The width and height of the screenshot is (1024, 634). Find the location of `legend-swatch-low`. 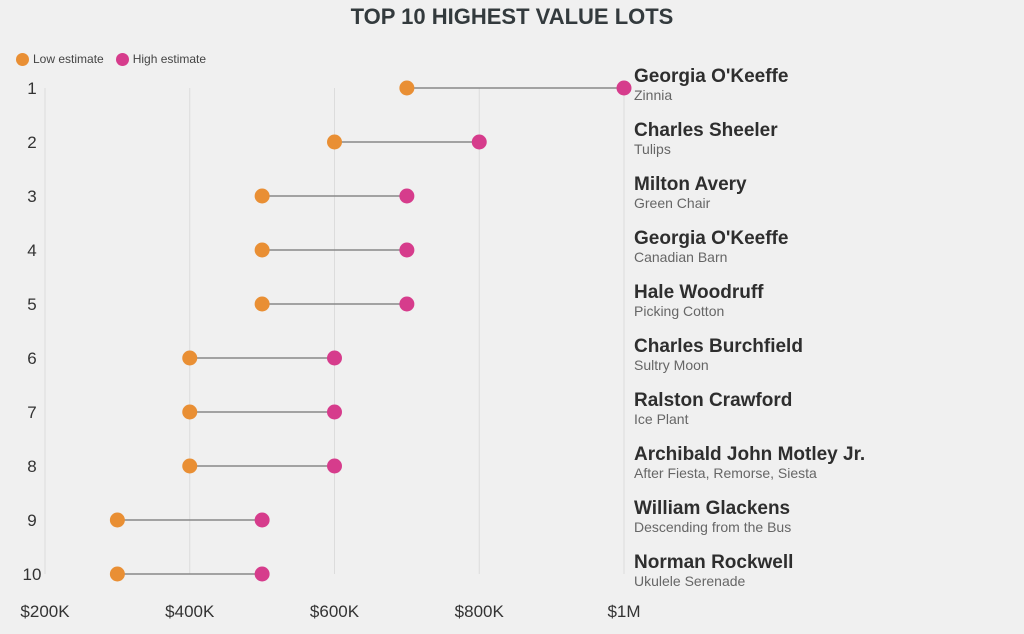

legend-swatch-low is located at coordinates (22, 59).